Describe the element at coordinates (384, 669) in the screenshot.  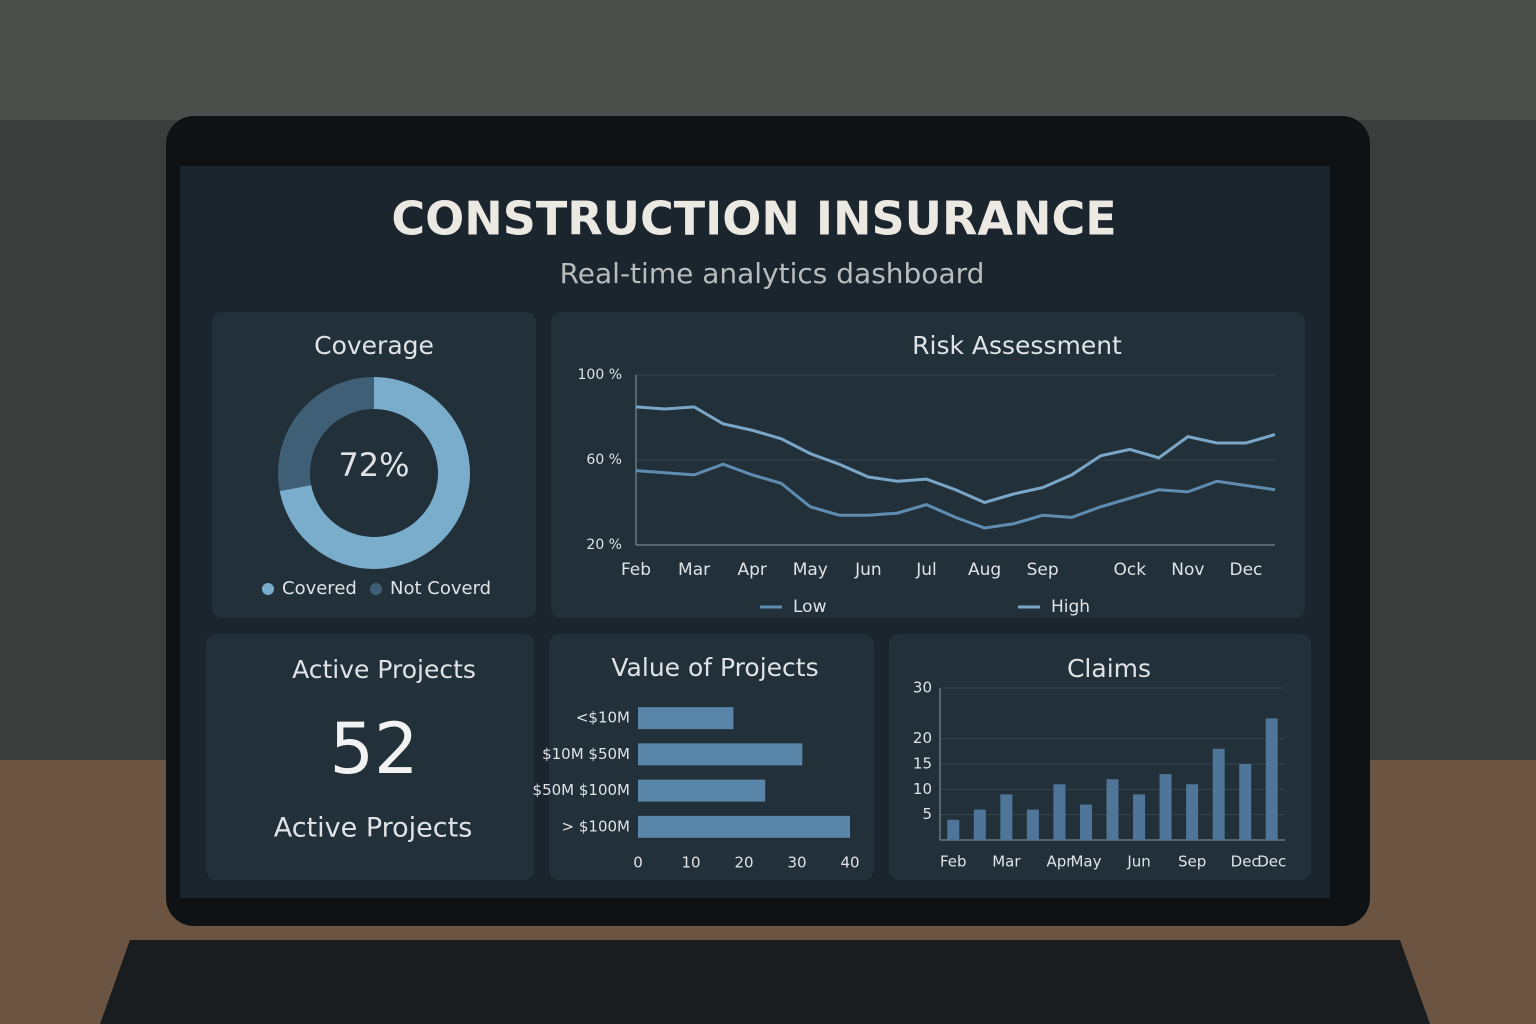
I see `kpi-title: Active Projects` at that location.